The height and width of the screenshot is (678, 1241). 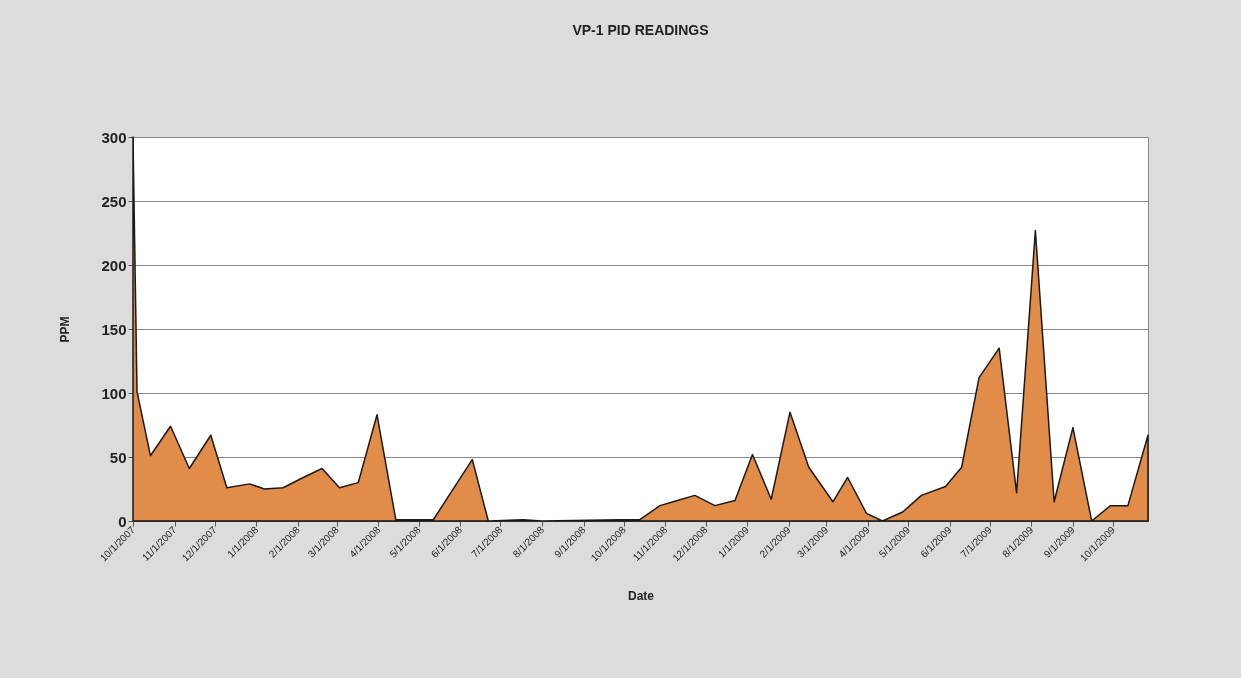 I want to click on y-tick-label: 200, so click(x=114, y=265).